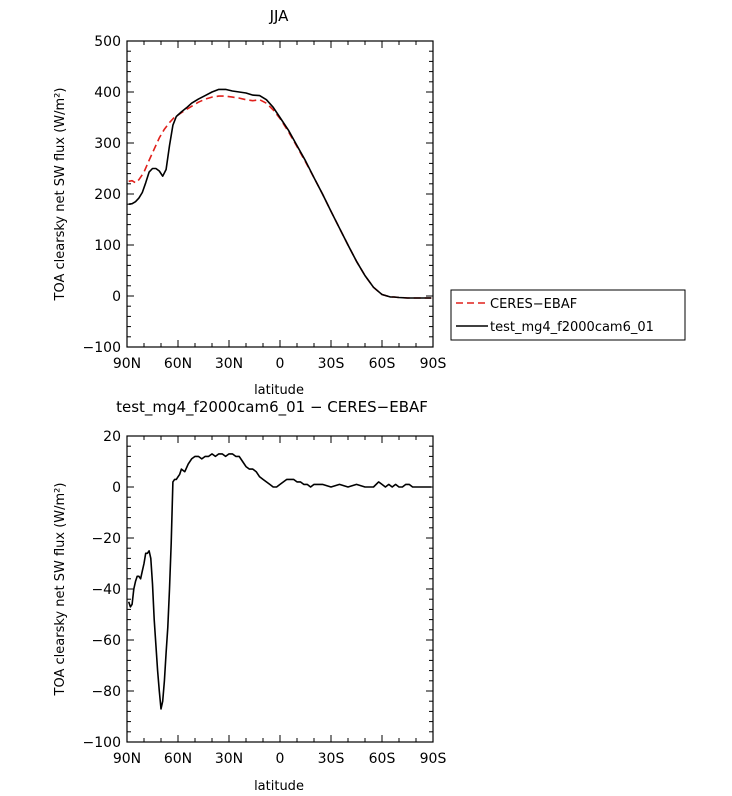  I want to click on y-tick-label: 400, so click(107, 93).